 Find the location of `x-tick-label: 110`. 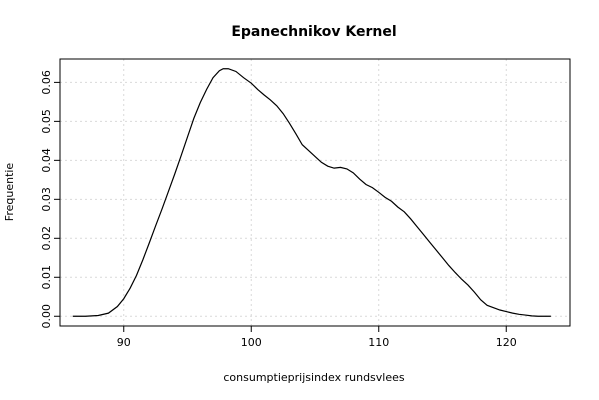

x-tick-label: 110 is located at coordinates (378, 342).